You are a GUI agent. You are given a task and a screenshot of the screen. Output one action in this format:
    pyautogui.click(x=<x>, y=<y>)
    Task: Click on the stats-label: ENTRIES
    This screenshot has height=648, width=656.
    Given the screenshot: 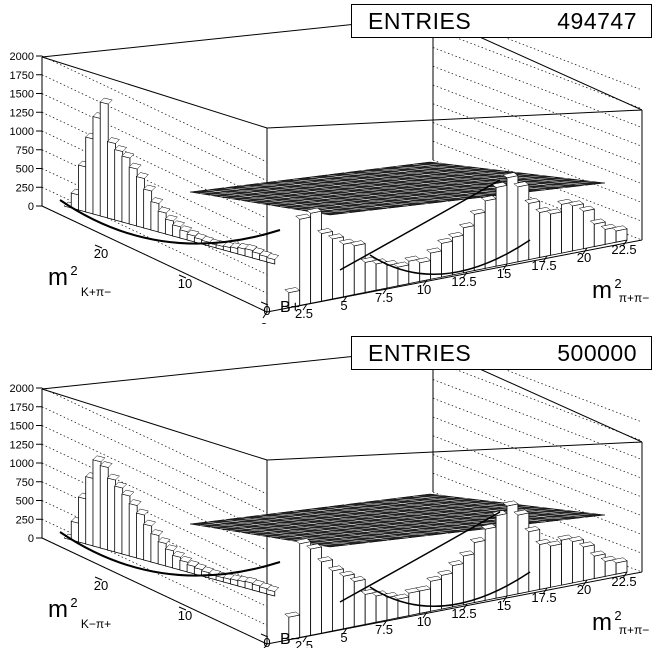 What is the action you would take?
    pyautogui.click(x=420, y=353)
    